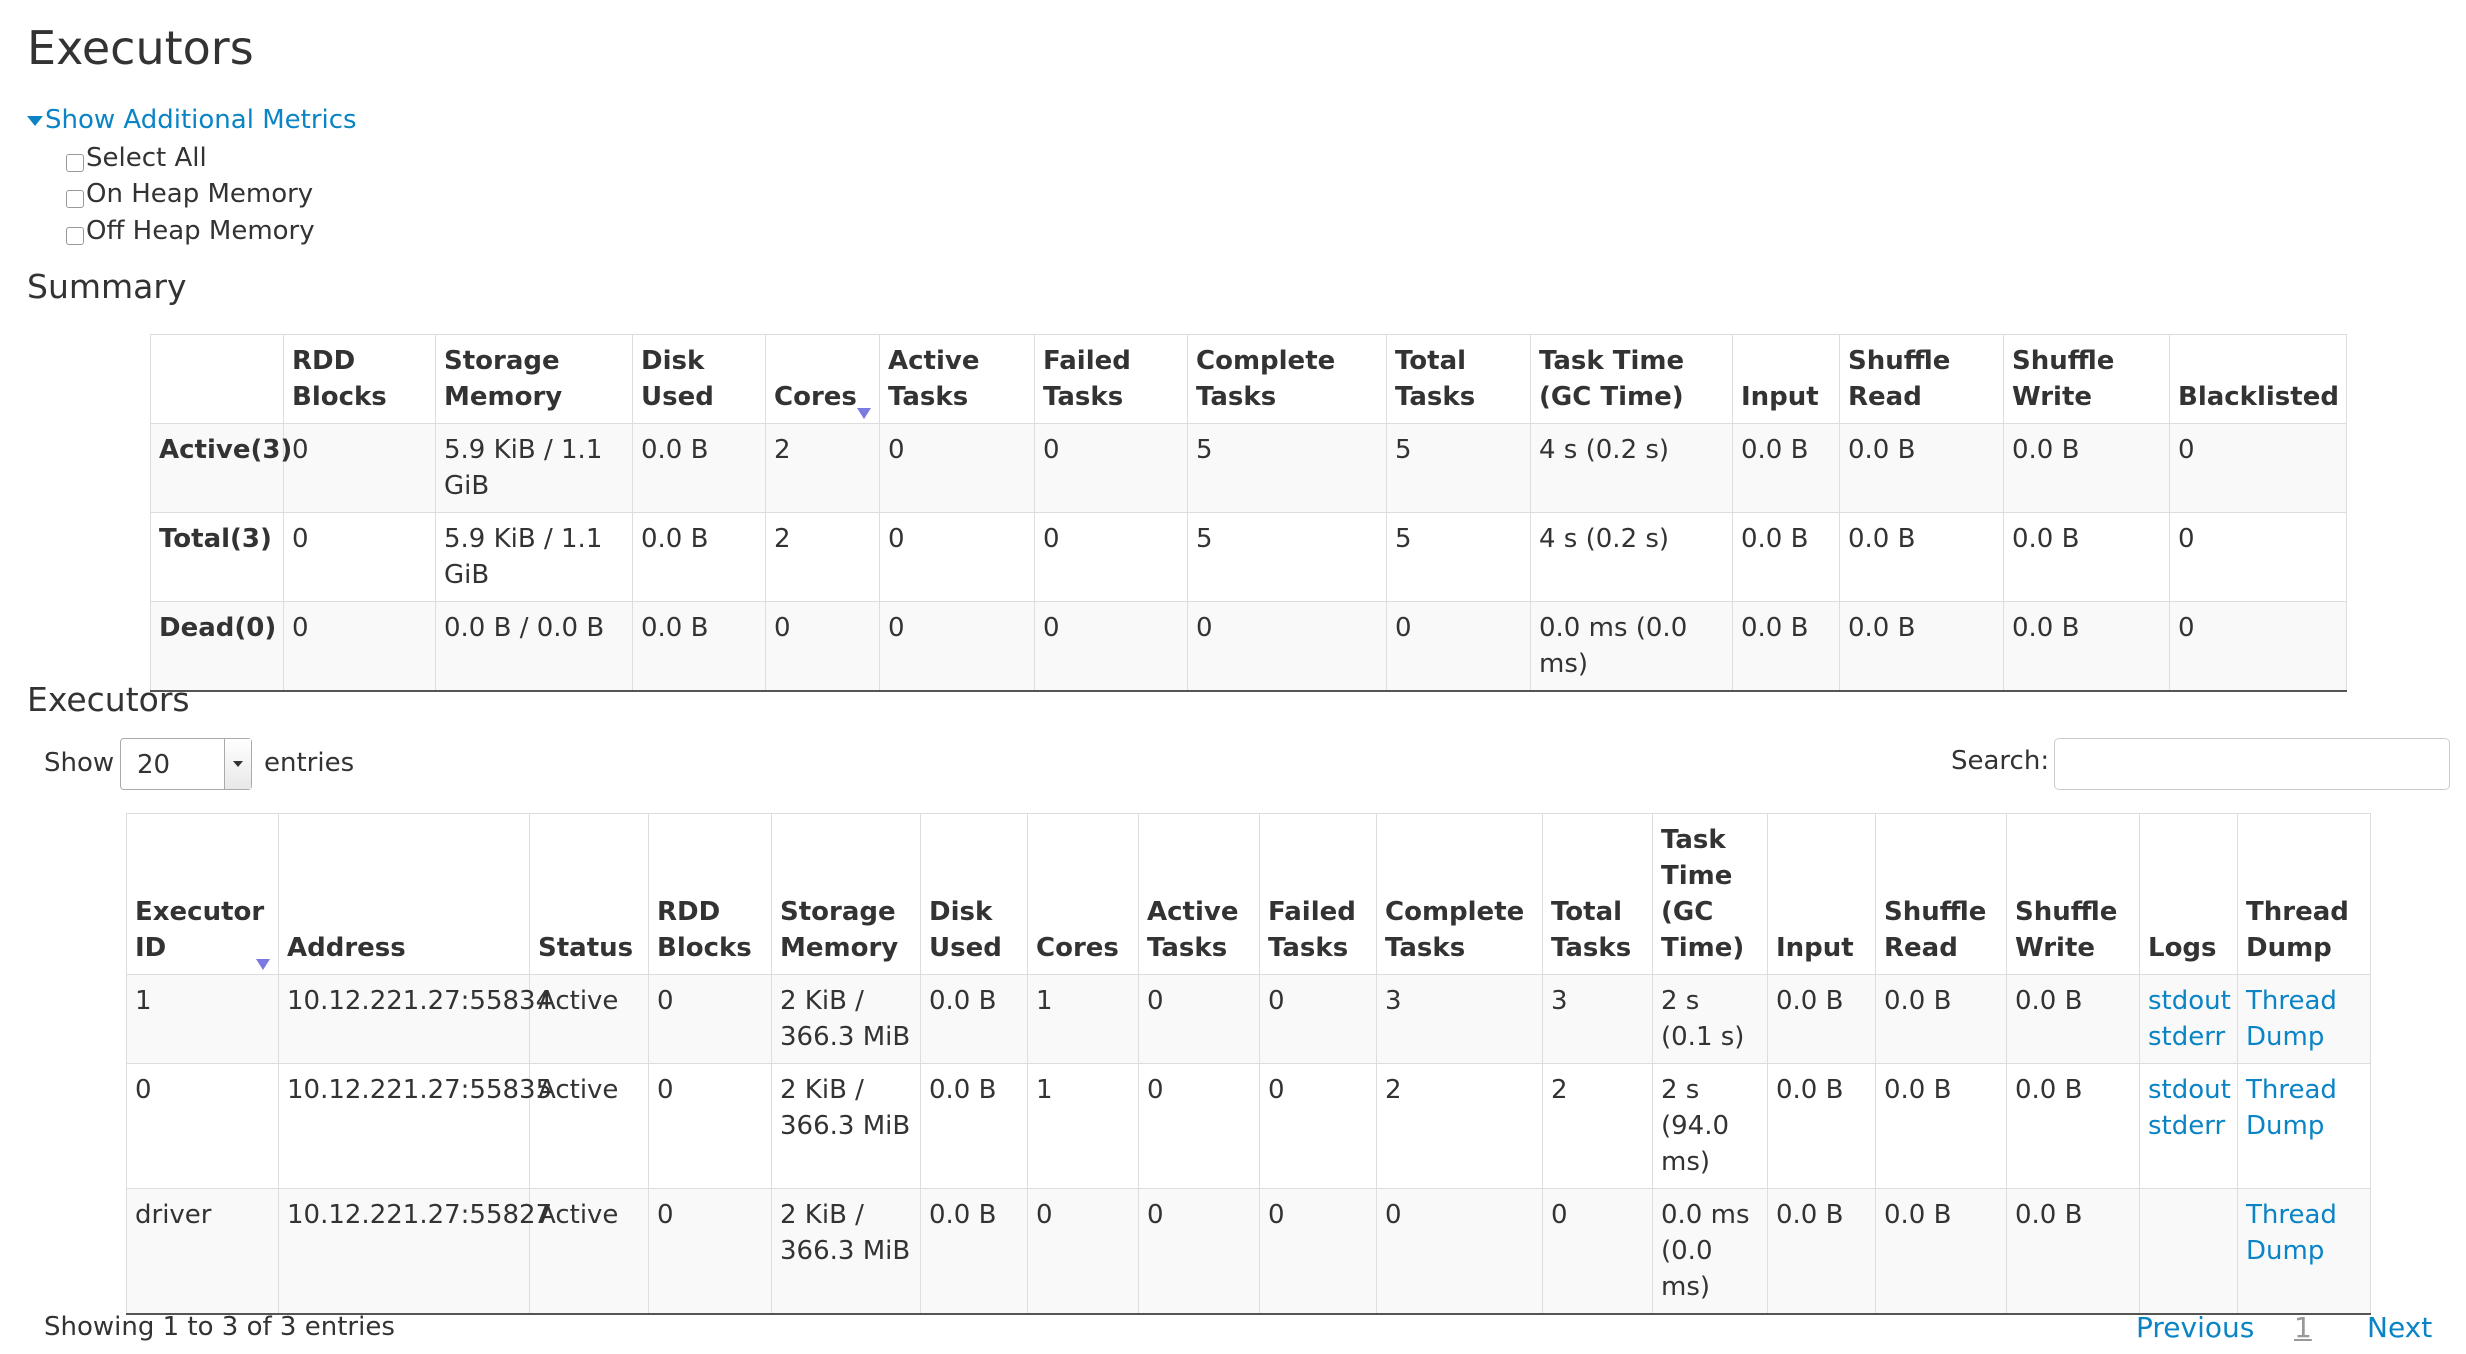 This screenshot has width=2466, height=1354. Describe the element at coordinates (2303, 1327) in the screenshot. I see `page-1-button: 1` at that location.